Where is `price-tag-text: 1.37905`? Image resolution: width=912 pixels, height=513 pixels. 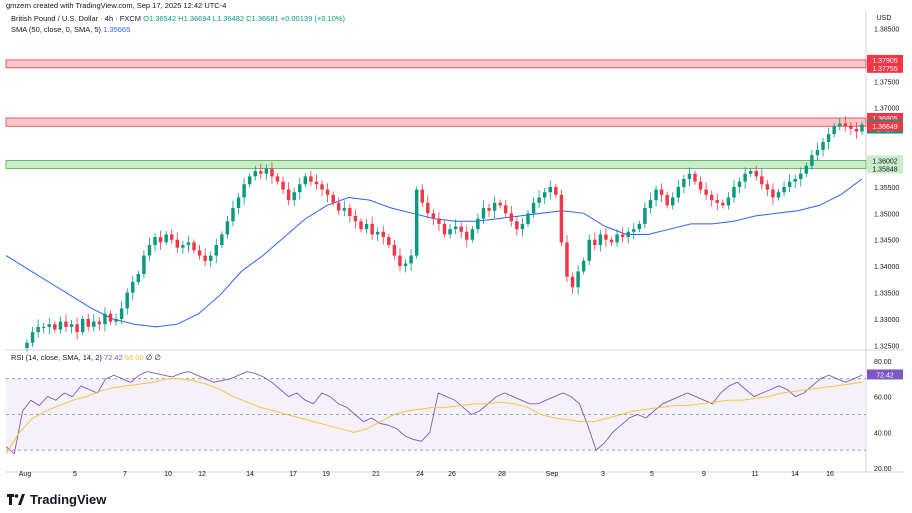 price-tag-text: 1.37905 is located at coordinates (884, 61).